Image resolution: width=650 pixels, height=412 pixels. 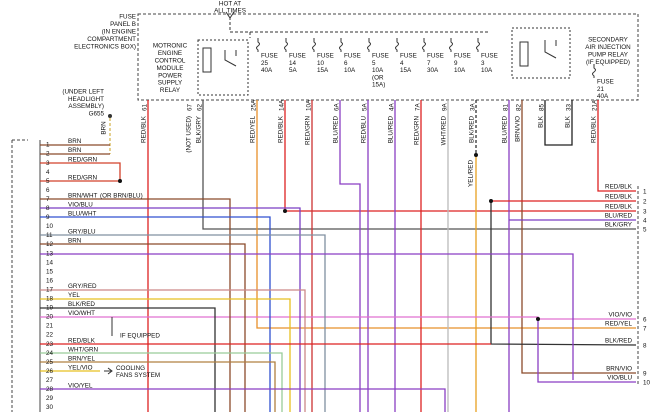 I want to click on fuse-label: 4, so click(x=402, y=63).